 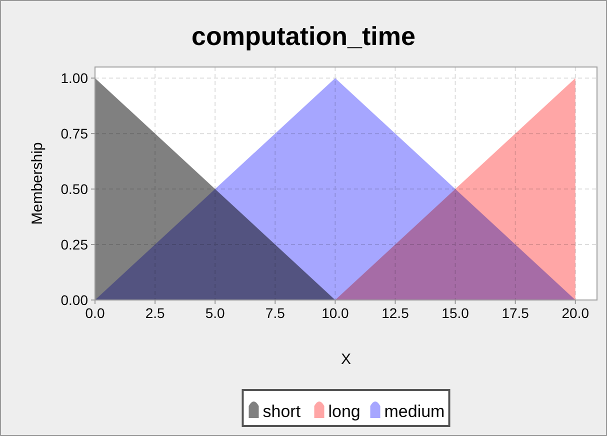 I want to click on legend-label: short, so click(x=281, y=411).